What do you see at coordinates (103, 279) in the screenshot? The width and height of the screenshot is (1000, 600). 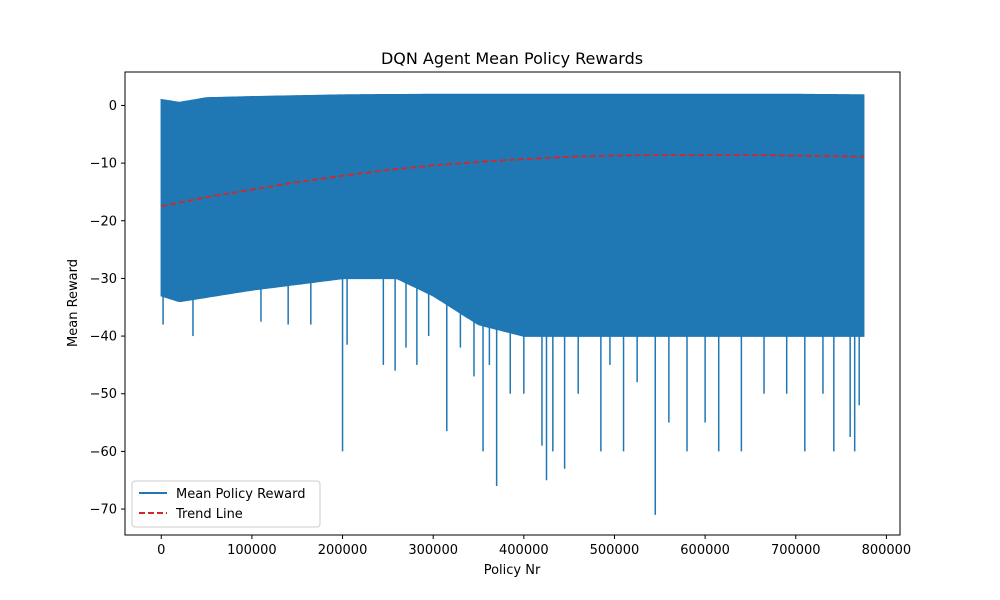 I see `y-tick-label-3: −30` at bounding box center [103, 279].